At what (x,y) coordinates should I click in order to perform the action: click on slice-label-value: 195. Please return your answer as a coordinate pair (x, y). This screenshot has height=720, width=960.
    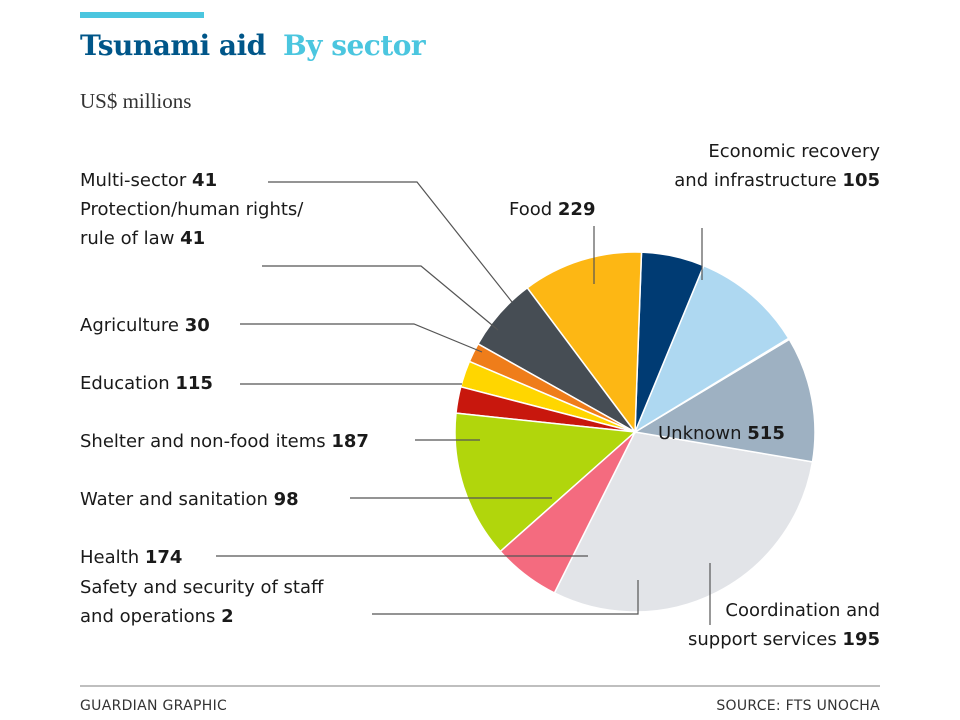
    Looking at the image, I should click on (861, 639).